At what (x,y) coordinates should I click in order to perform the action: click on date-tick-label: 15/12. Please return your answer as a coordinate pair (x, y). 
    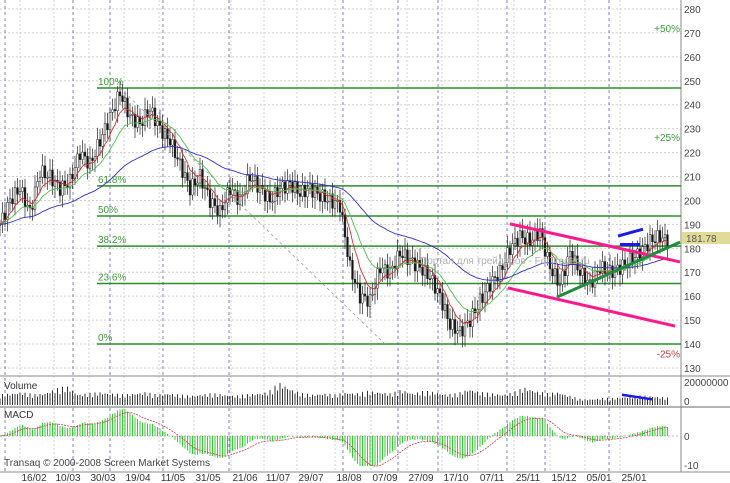
    Looking at the image, I should click on (563, 478).